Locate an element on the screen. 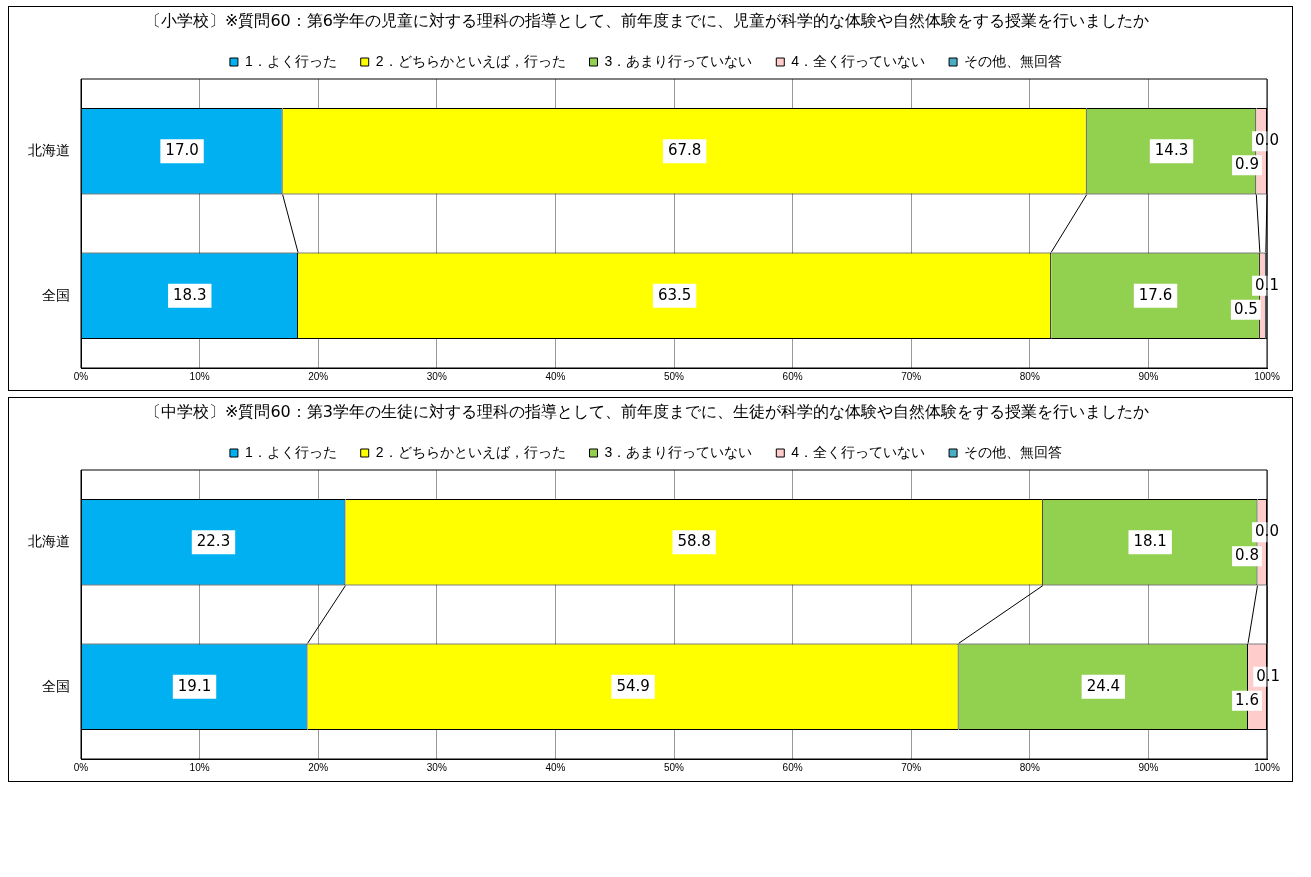  data-label: 67.8 is located at coordinates (684, 150).